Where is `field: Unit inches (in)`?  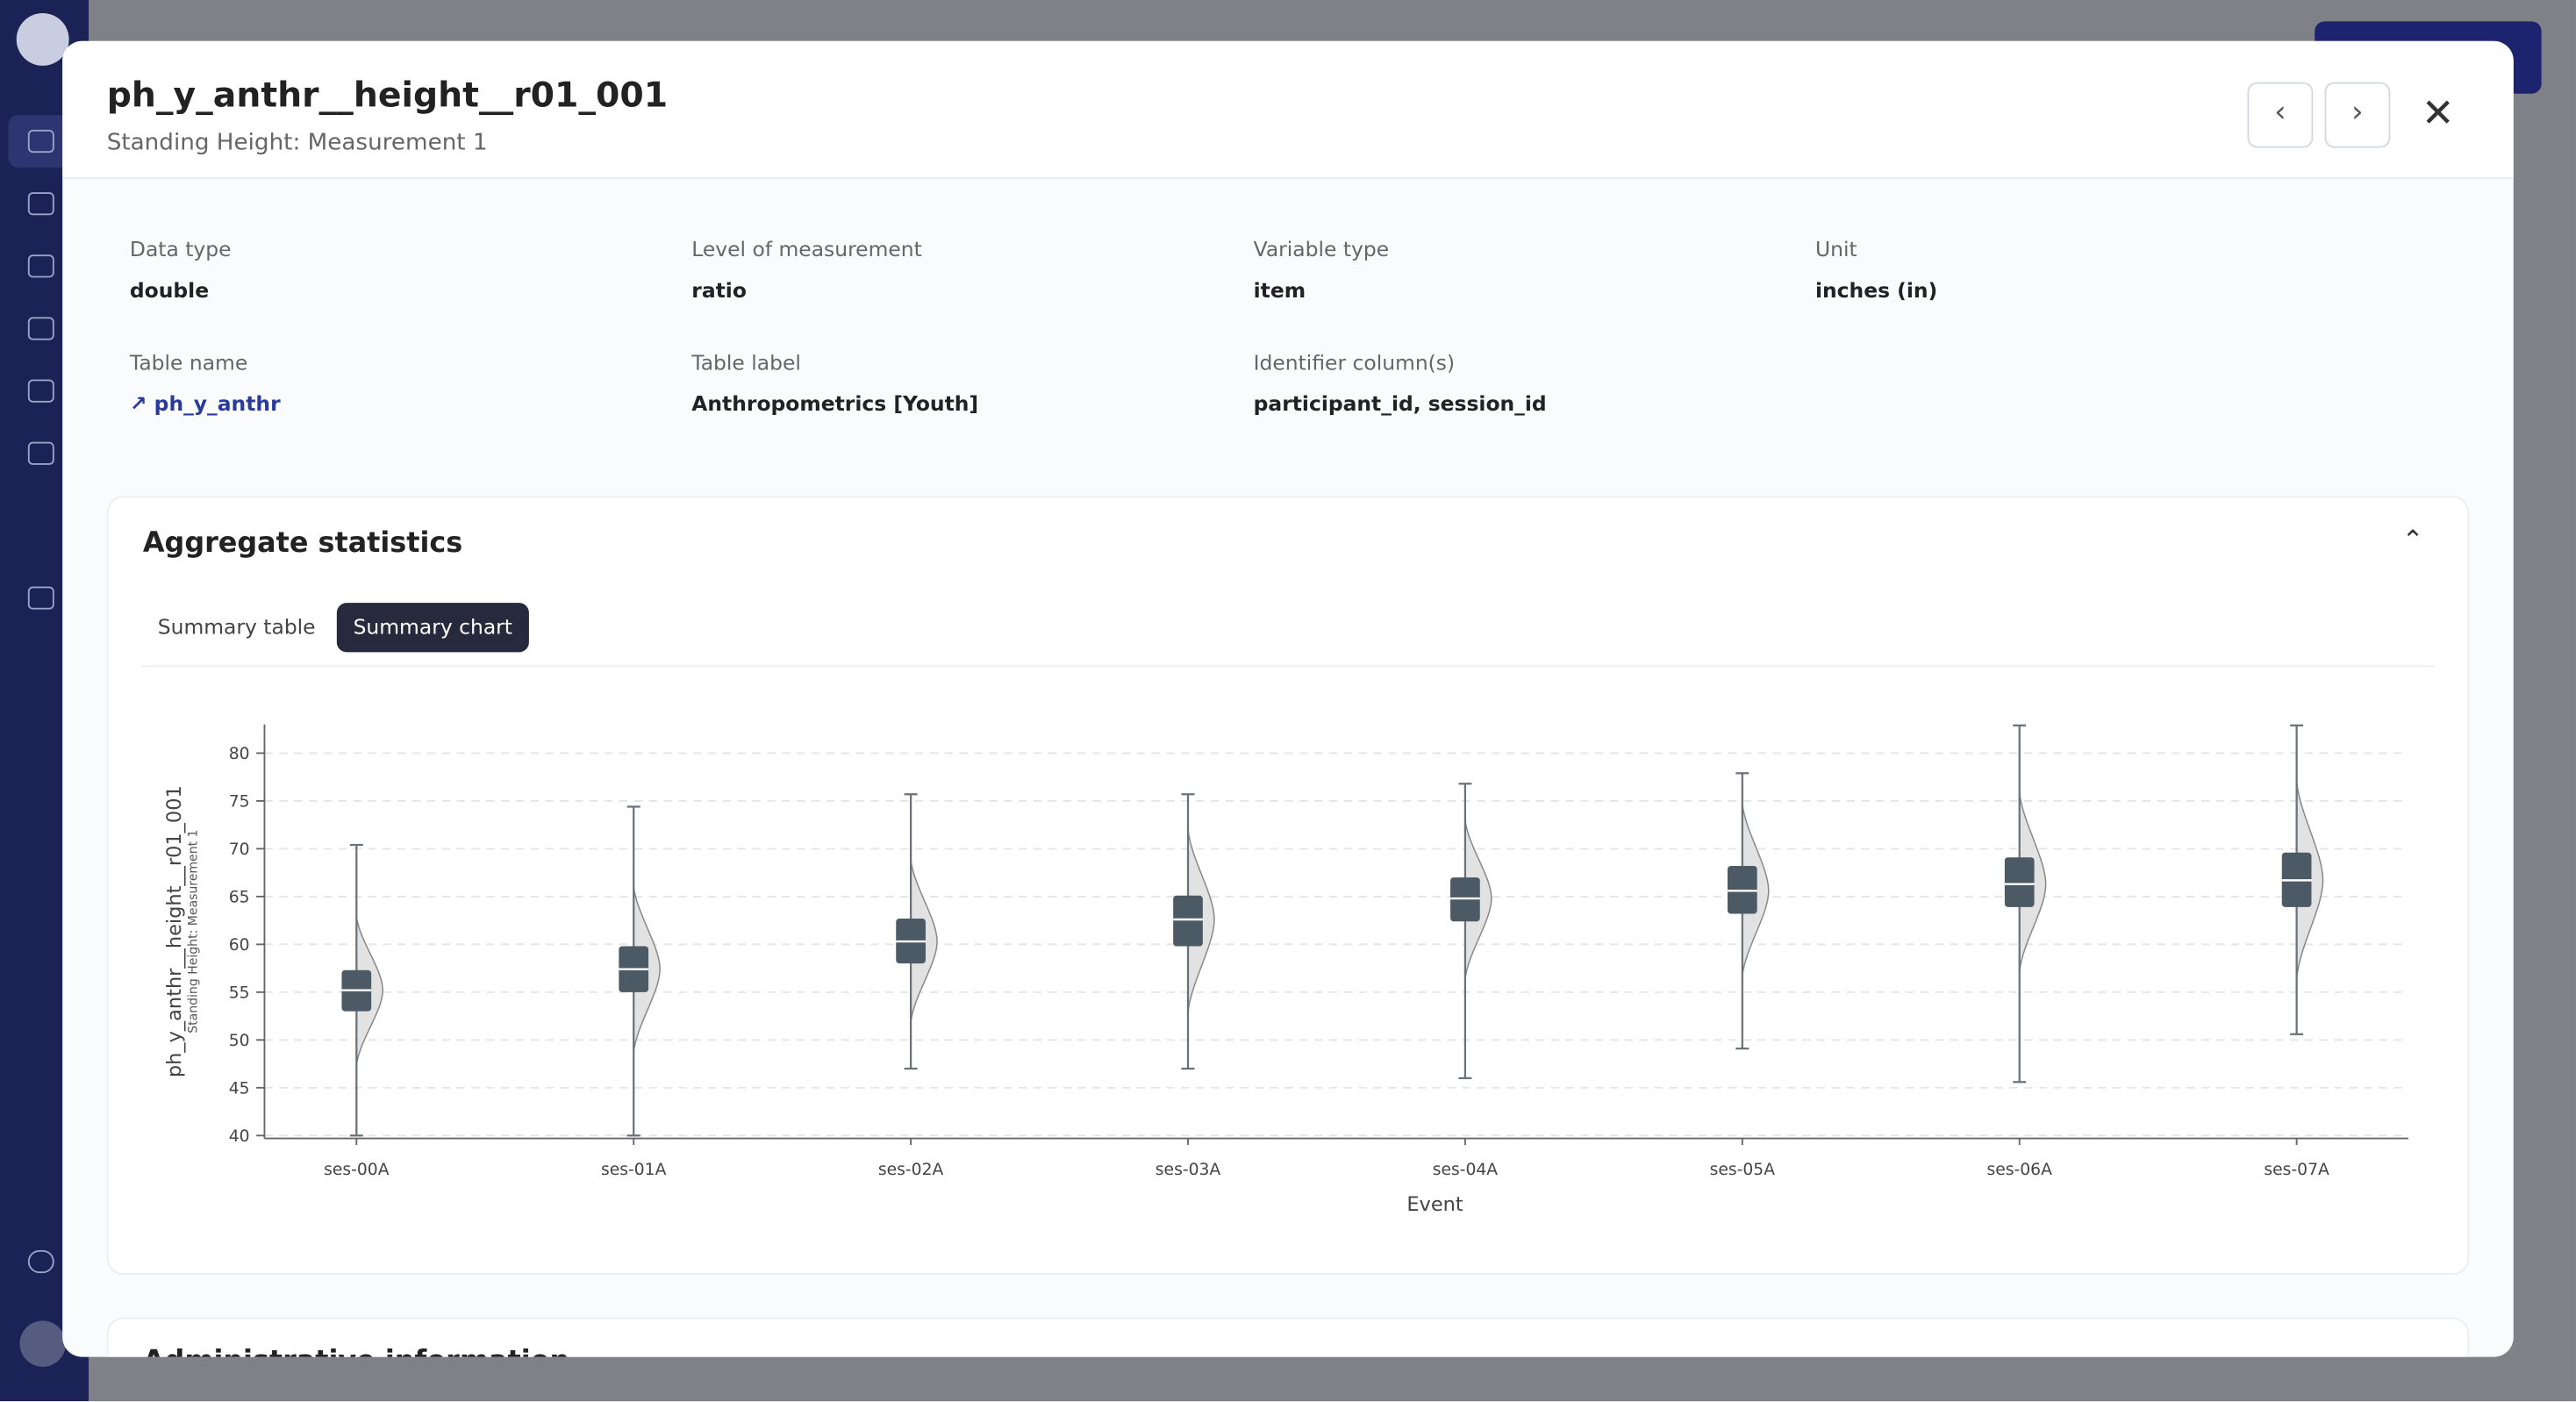
field: Unit inches (in) is located at coordinates (1876, 270).